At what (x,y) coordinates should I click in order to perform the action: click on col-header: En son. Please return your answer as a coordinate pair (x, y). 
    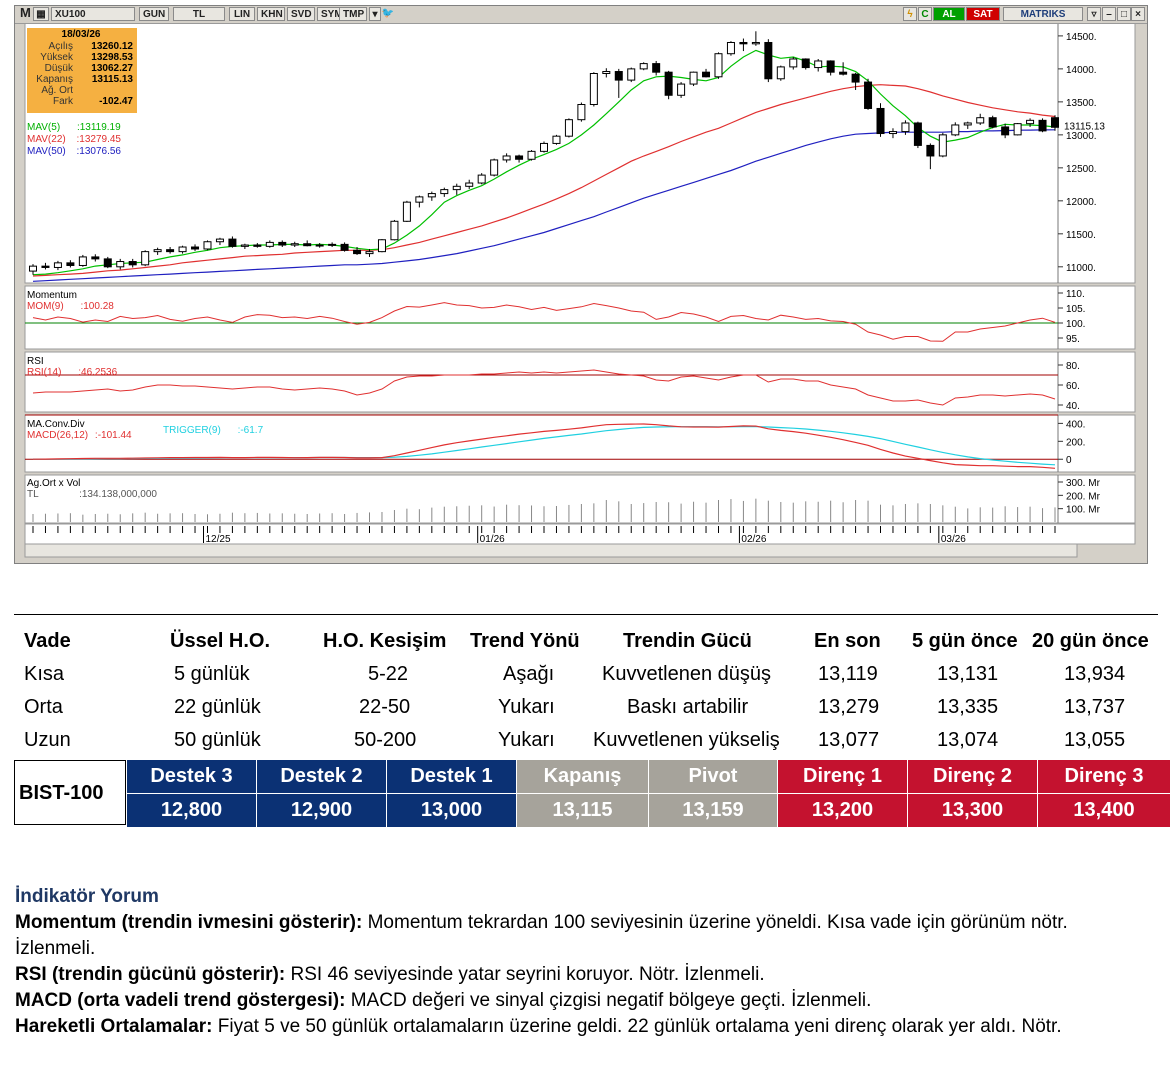
    Looking at the image, I should click on (847, 641).